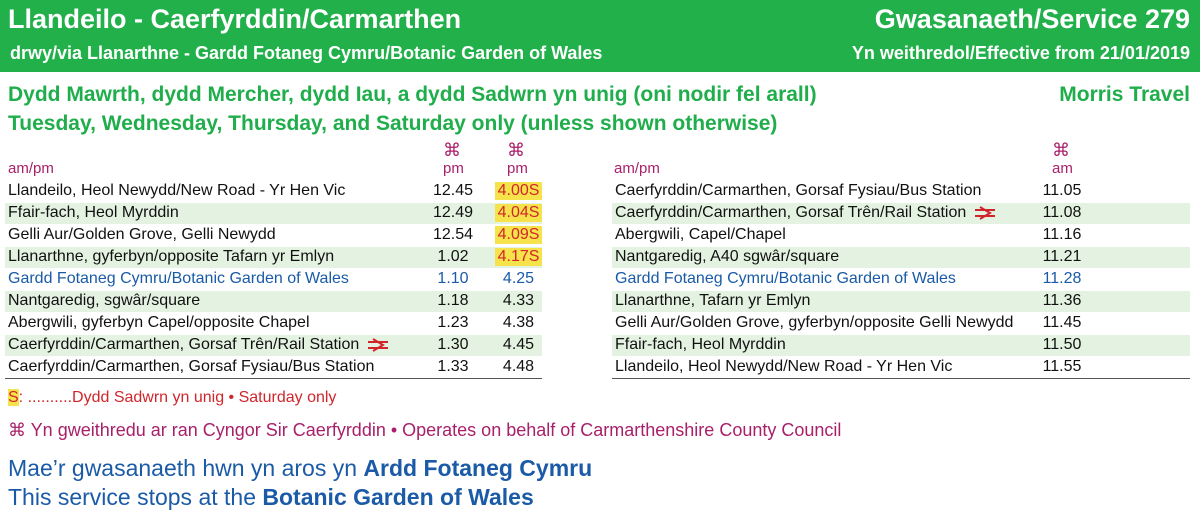  What do you see at coordinates (1124, 94) in the screenshot?
I see `operator-name: Morris Travel` at bounding box center [1124, 94].